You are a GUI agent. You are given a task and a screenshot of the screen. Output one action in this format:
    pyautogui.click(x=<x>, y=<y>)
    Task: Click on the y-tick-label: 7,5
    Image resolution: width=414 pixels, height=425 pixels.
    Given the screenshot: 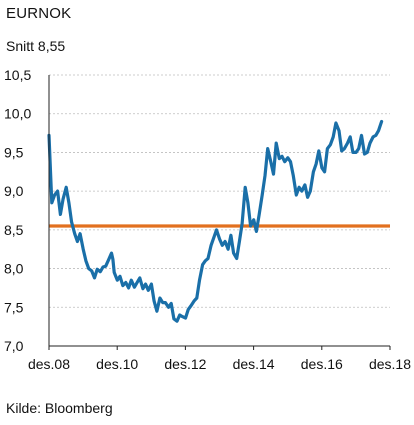 What is the action you would take?
    pyautogui.click(x=14, y=307)
    